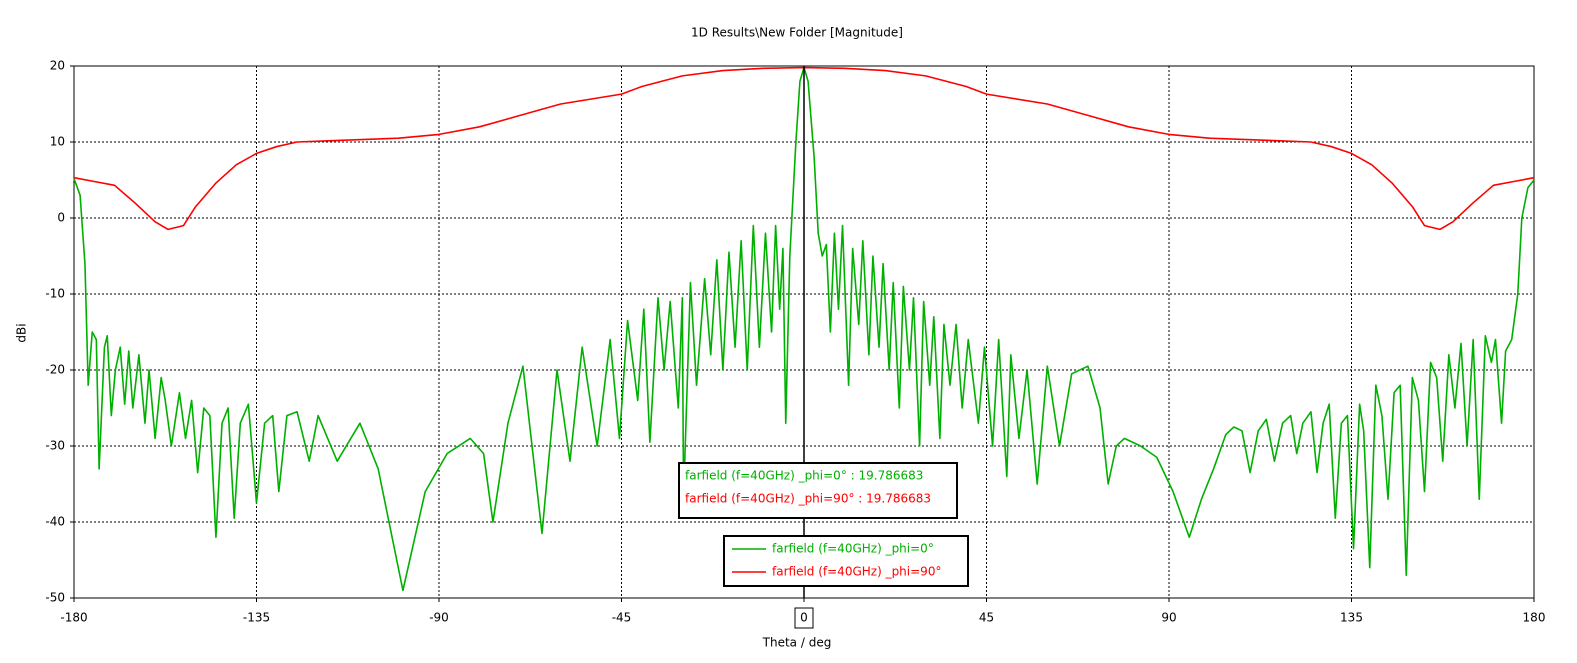 The width and height of the screenshot is (1577, 663). Describe the element at coordinates (818, 490) in the screenshot. I see `annotation-box` at that location.